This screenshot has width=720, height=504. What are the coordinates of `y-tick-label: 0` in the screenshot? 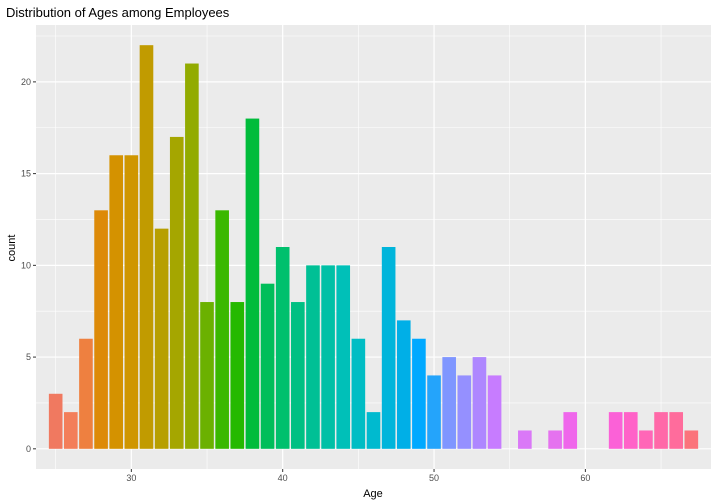 It's located at (28, 449).